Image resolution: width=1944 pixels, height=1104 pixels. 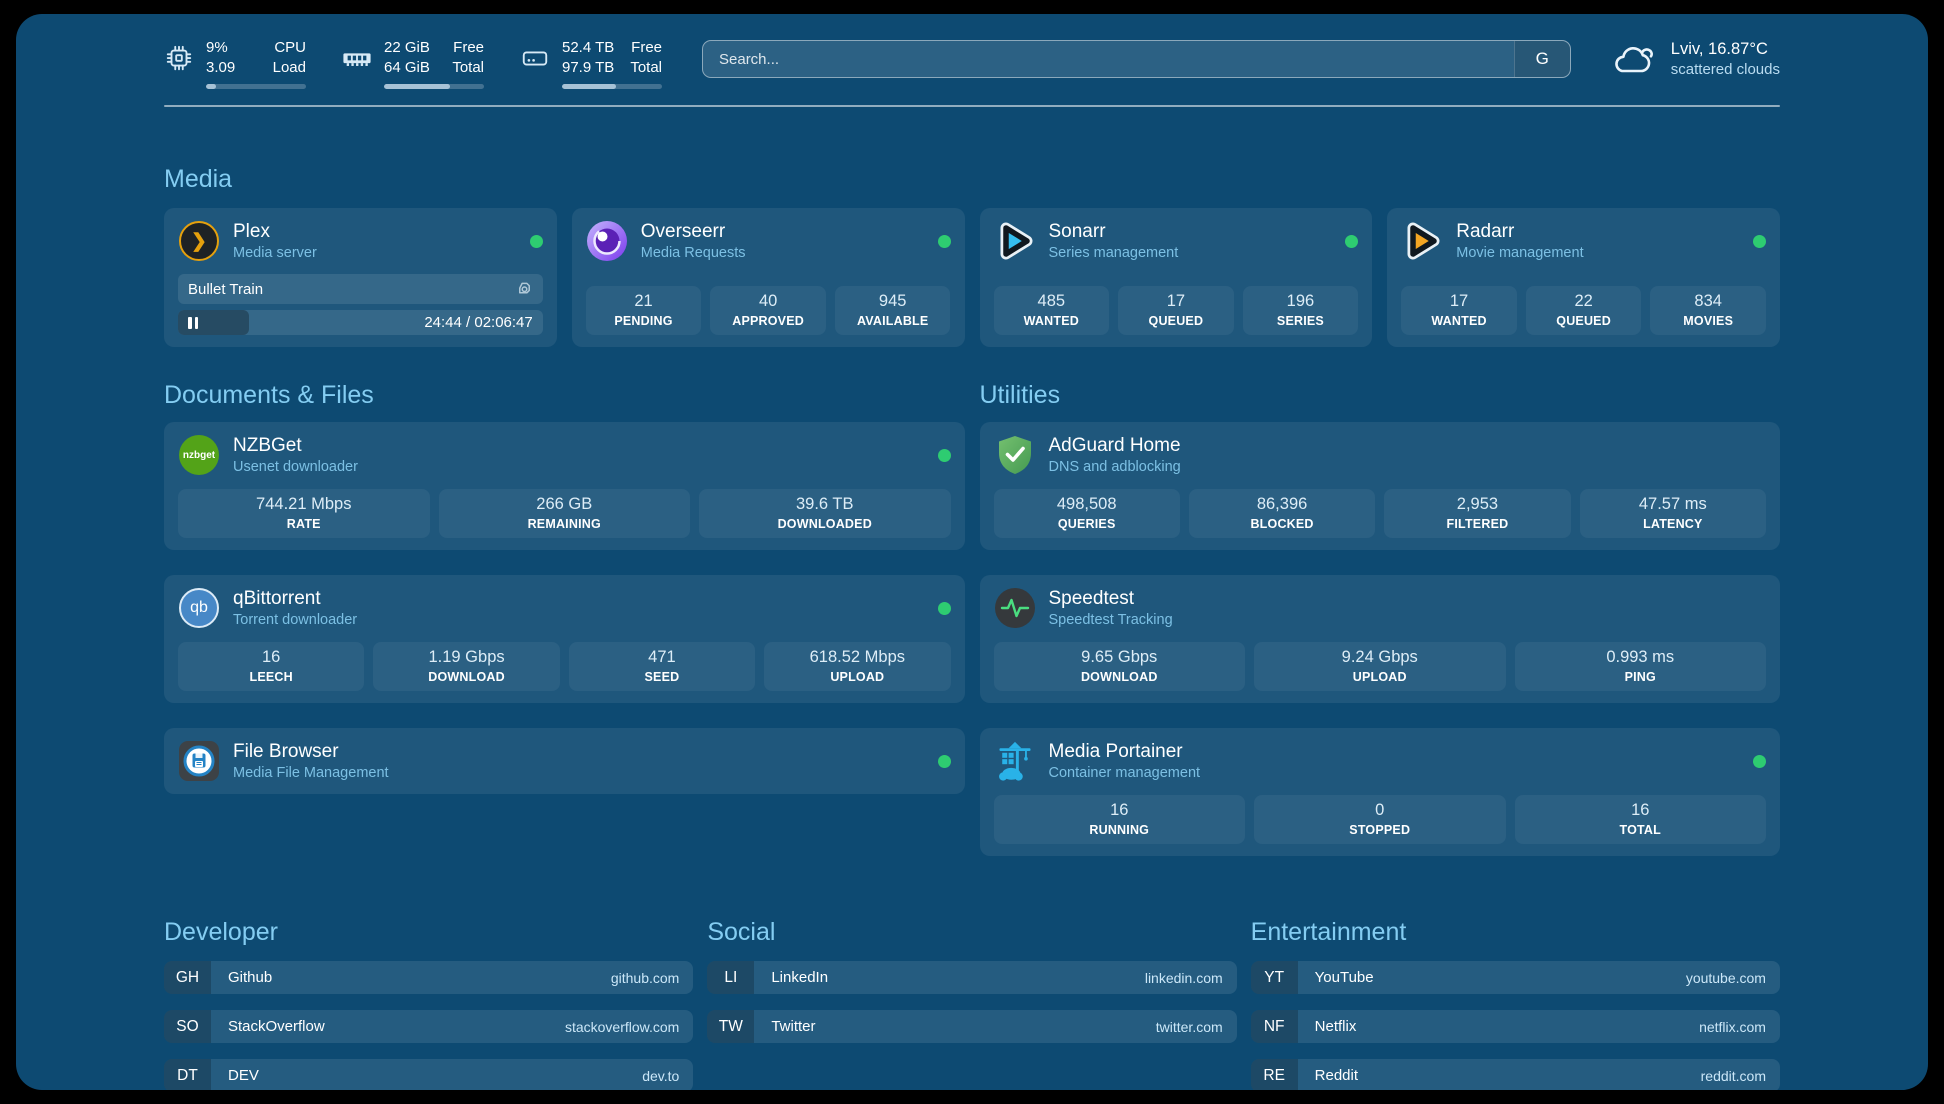 What do you see at coordinates (275, 253) in the screenshot?
I see `card-plex-desc: Media server` at bounding box center [275, 253].